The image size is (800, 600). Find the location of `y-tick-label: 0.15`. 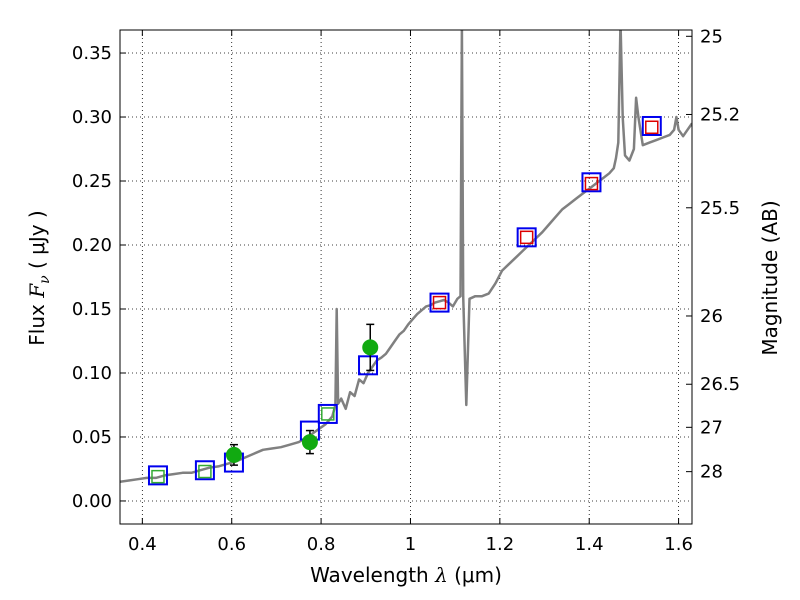

y-tick-label: 0.15 is located at coordinates (92, 309).